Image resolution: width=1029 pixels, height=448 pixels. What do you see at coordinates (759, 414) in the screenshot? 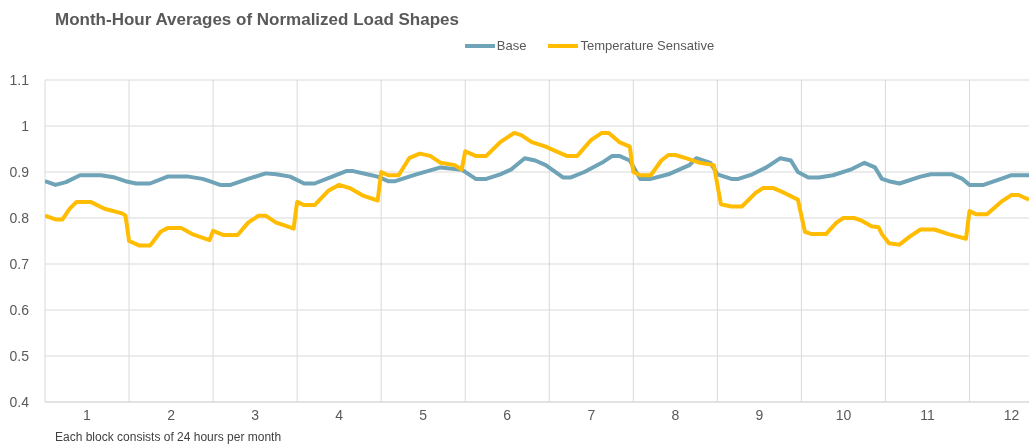
I see `x-tick-label: 9` at bounding box center [759, 414].